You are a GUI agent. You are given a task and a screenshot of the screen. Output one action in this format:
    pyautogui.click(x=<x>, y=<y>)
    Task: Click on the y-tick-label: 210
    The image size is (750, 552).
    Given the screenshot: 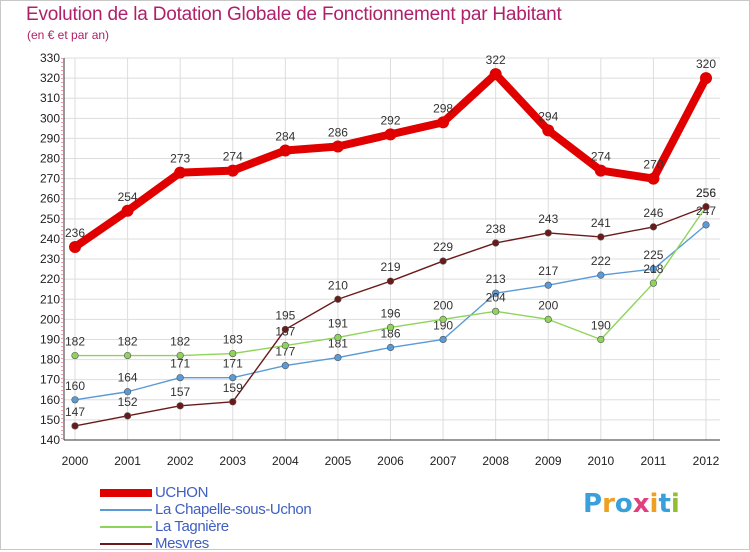 What is the action you would take?
    pyautogui.click(x=50, y=299)
    